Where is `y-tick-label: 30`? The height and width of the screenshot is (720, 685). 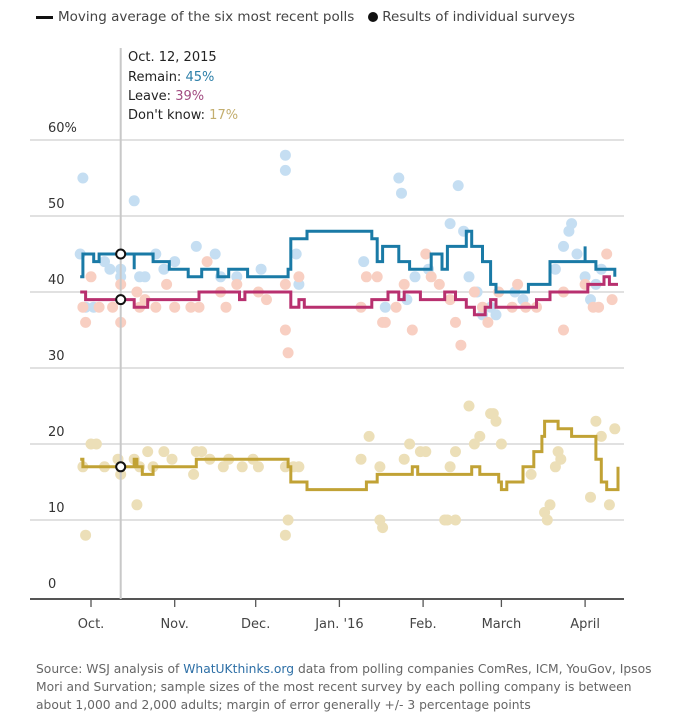
y-tick-label: 30 is located at coordinates (56, 356).